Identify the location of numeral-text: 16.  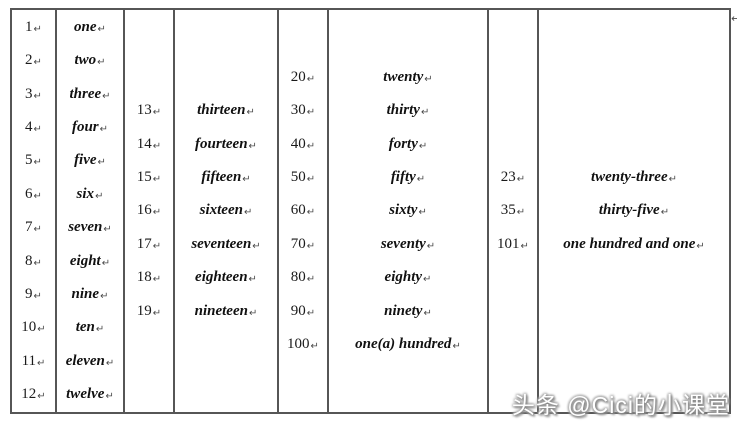
(144, 210).